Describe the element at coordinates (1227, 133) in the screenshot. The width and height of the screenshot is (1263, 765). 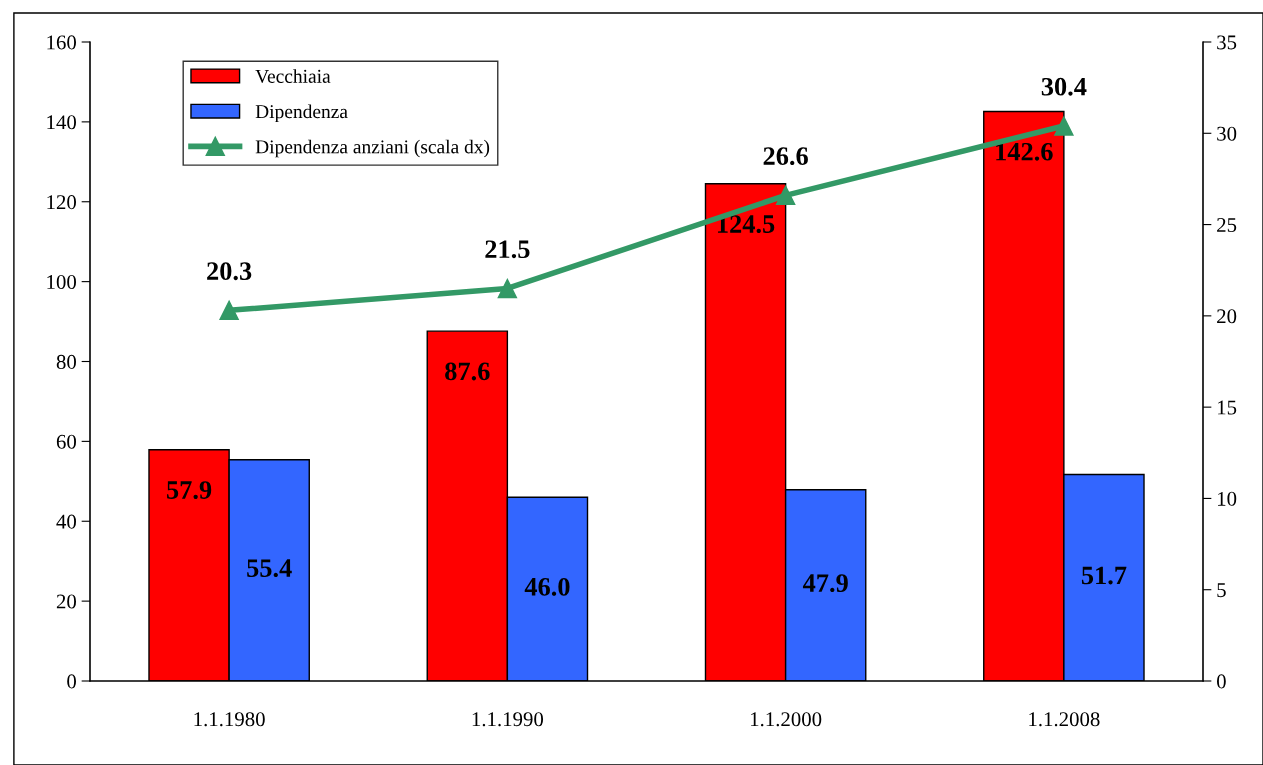
I see `y2-tick-label: 30` at that location.